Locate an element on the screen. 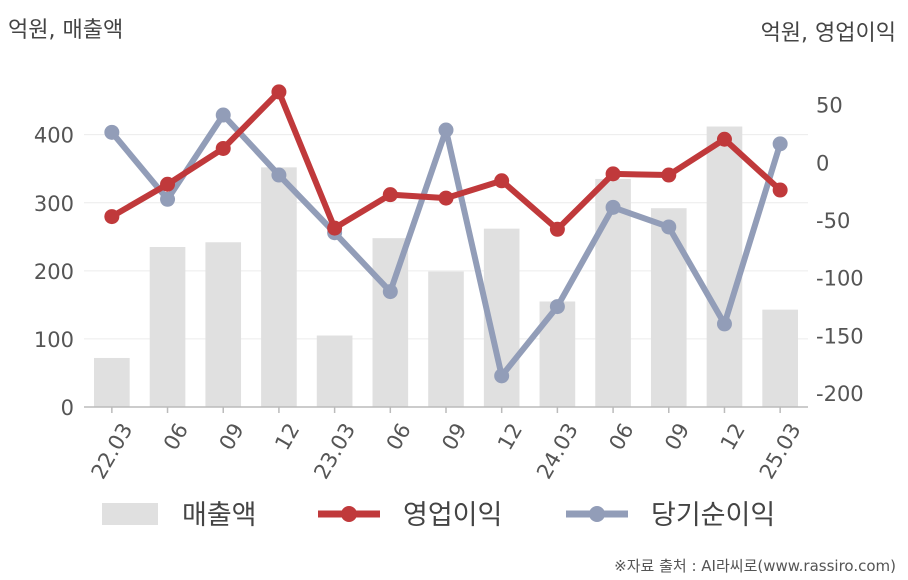 The height and width of the screenshot is (580, 908). legend-label-operating-profit: 영업이익 is located at coordinates (452, 515).